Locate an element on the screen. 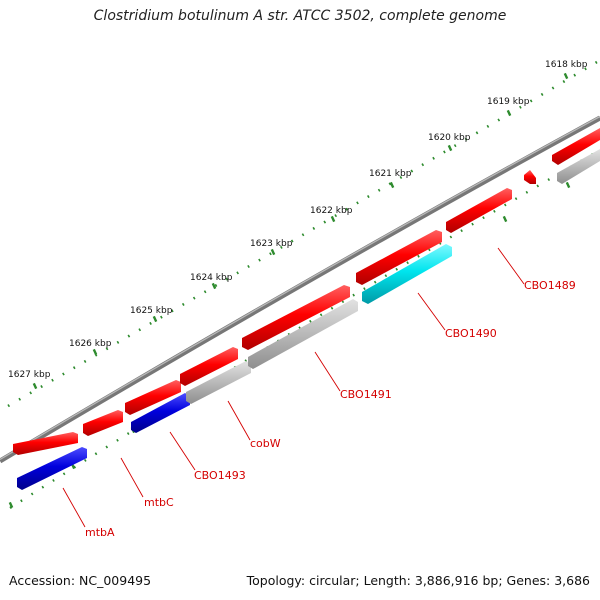 This screenshot has height=600, width=600. accession-text: Accession: NC_009495 is located at coordinates (80, 580).